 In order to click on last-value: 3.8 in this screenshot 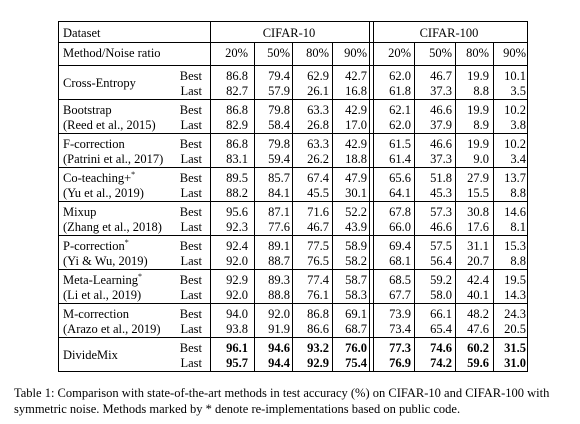, I will do `click(518, 125)`.